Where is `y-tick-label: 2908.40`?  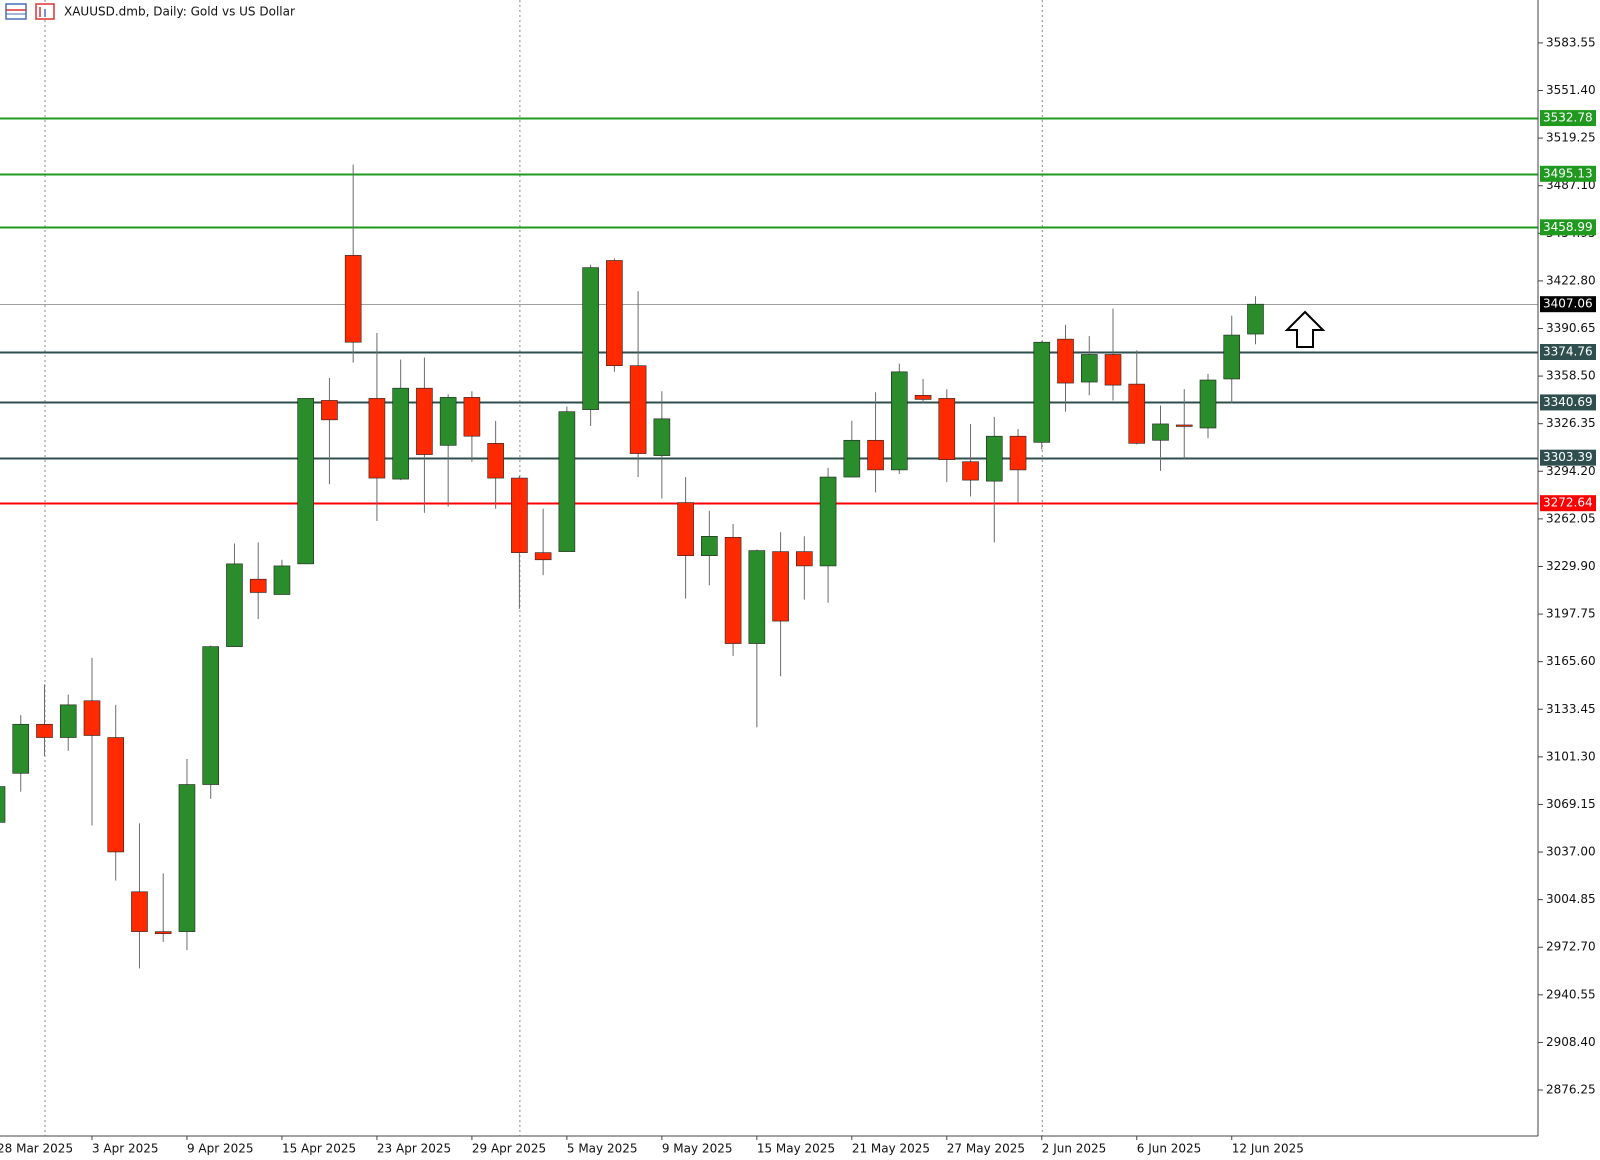
y-tick-label: 2908.40 is located at coordinates (1571, 1042).